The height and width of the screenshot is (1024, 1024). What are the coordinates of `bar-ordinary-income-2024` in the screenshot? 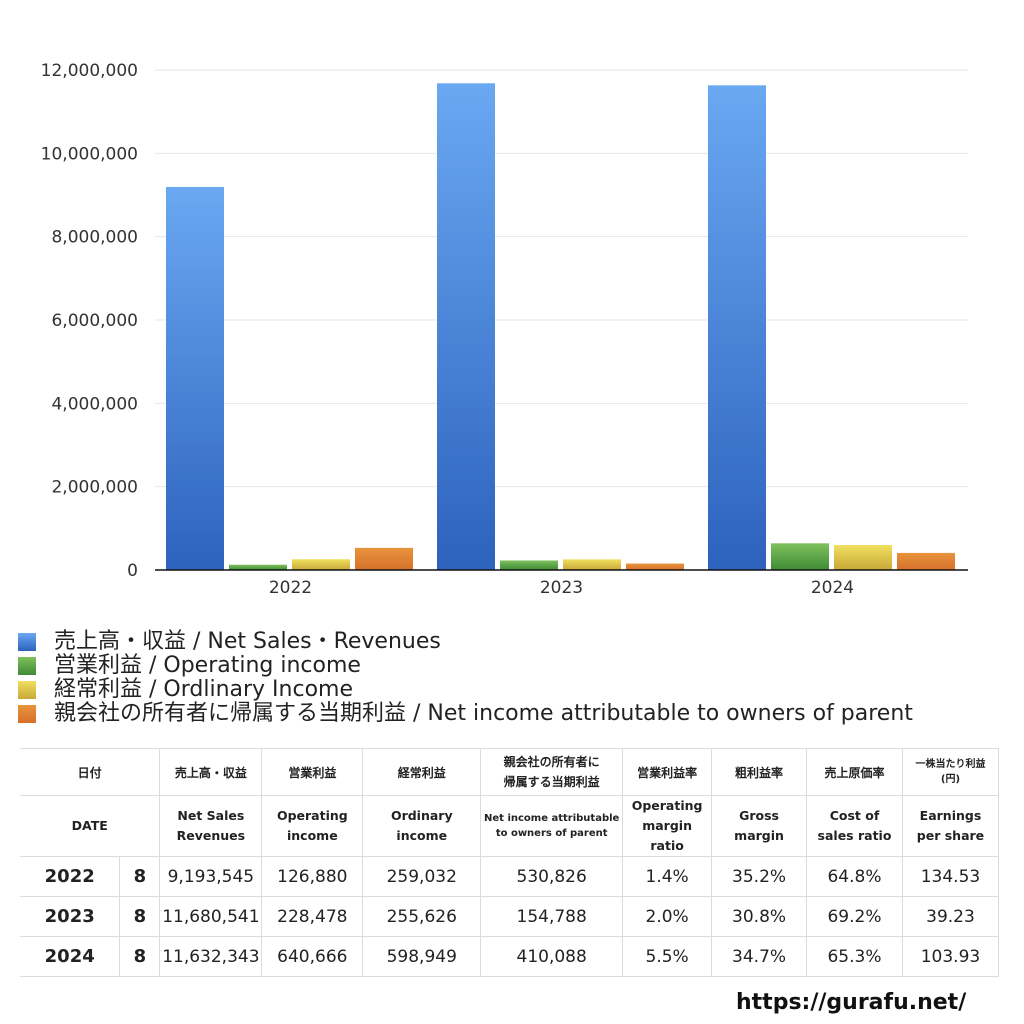 It's located at (863, 557).